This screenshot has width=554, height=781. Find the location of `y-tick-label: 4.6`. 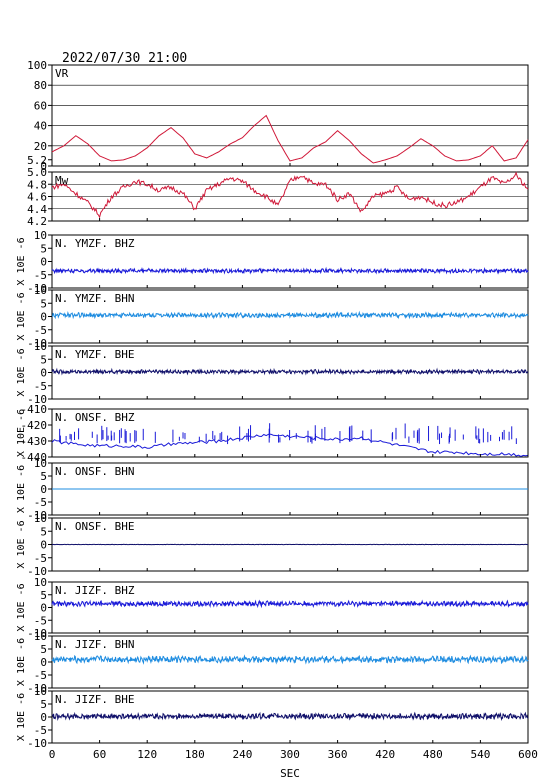

y-tick-label: 4.6 is located at coordinates (37, 197).